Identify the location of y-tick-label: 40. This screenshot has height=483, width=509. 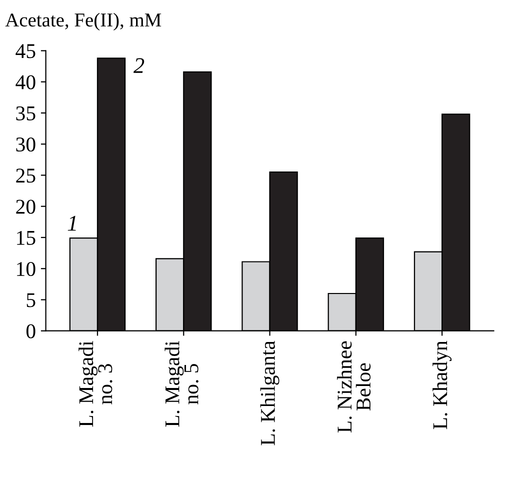
(26, 82).